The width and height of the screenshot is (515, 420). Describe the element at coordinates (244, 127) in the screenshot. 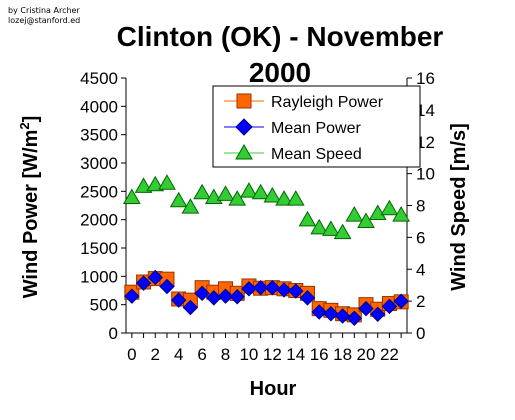

I see `legend-marker-mean-power` at that location.